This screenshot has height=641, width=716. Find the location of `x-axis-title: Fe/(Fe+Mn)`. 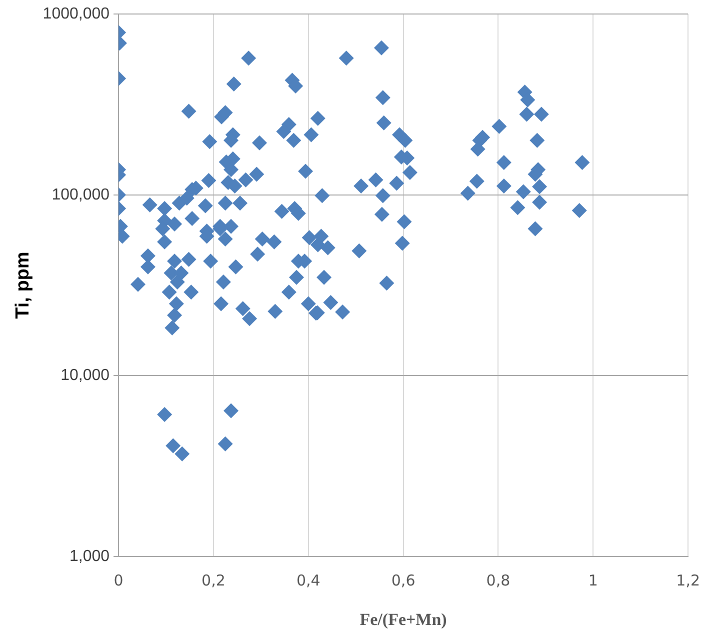

x-axis-title: Fe/(Fe+Mn) is located at coordinates (403, 620).